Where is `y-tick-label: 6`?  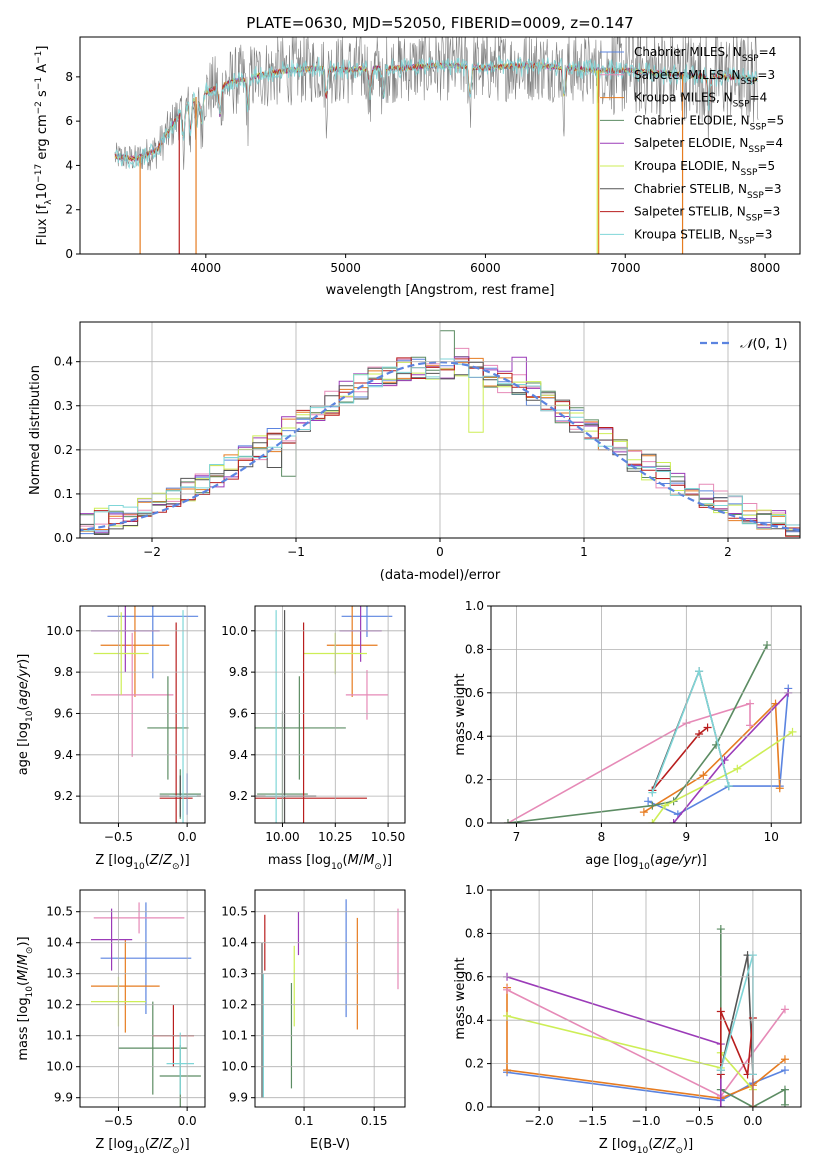
y-tick-label: 6 is located at coordinates (69, 121).